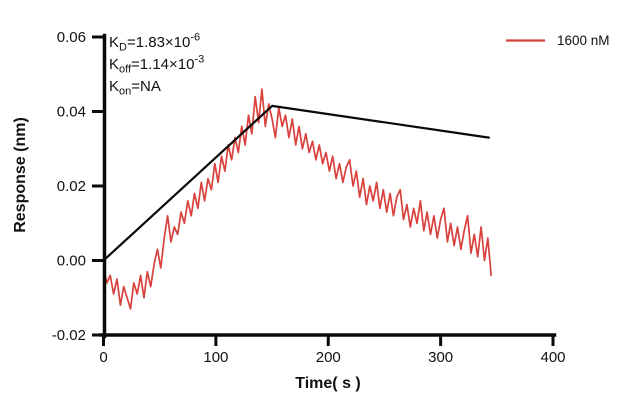  I want to click on annotation-kon: Kon=NA, so click(135, 88).